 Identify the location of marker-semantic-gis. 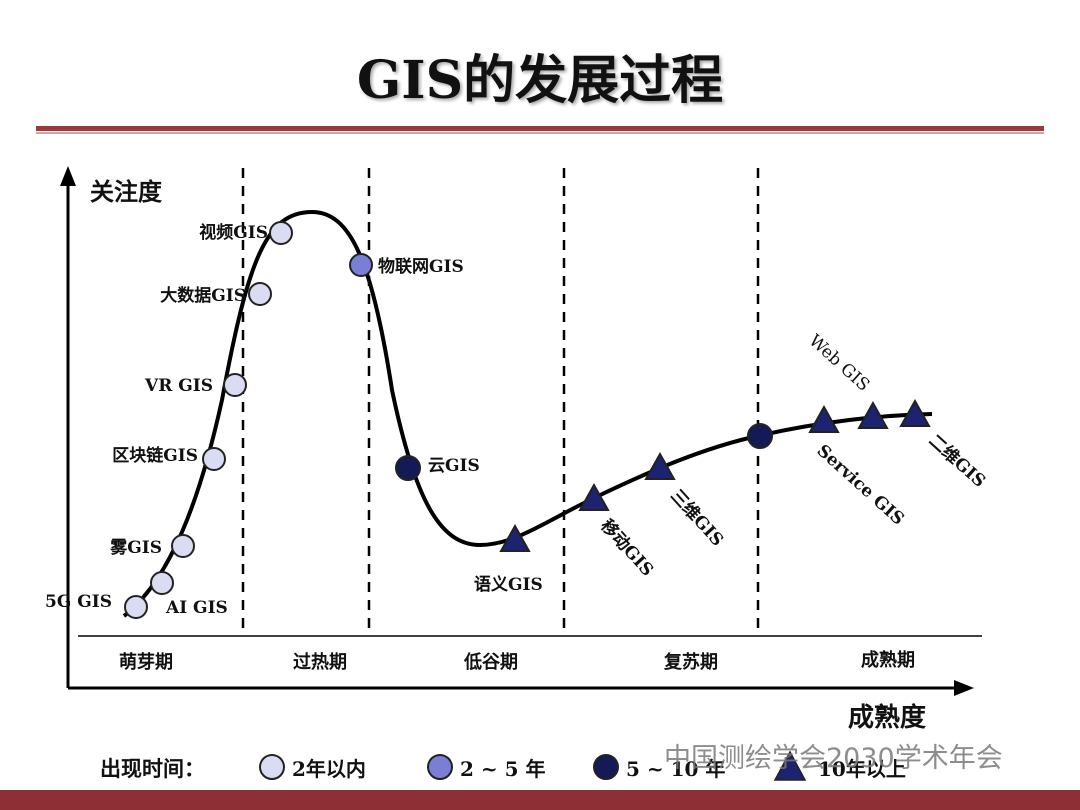
(515, 537).